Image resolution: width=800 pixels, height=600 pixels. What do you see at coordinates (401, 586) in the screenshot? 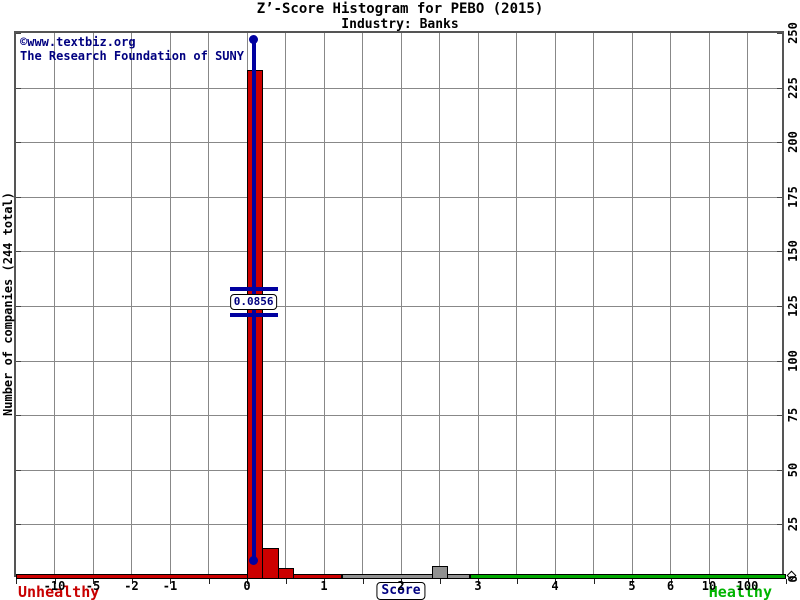
I see `x-tick-label: 2` at bounding box center [401, 586].